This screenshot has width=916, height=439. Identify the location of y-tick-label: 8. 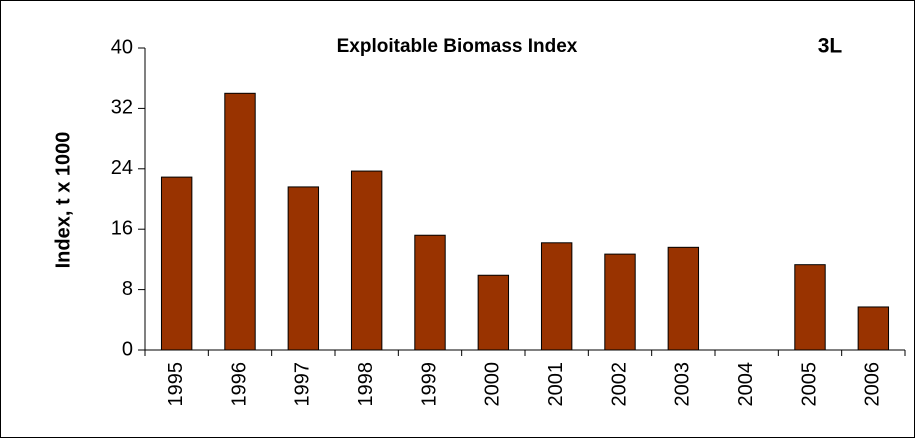
(127, 289).